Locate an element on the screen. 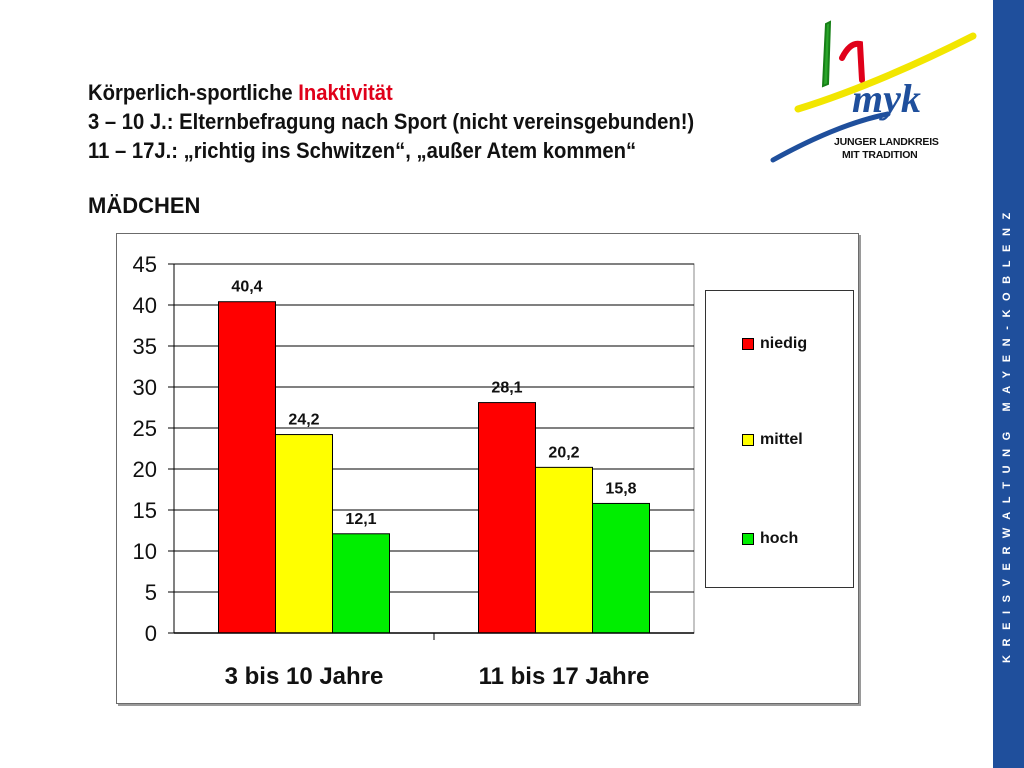  y-tick-label: 15 is located at coordinates (145, 510).